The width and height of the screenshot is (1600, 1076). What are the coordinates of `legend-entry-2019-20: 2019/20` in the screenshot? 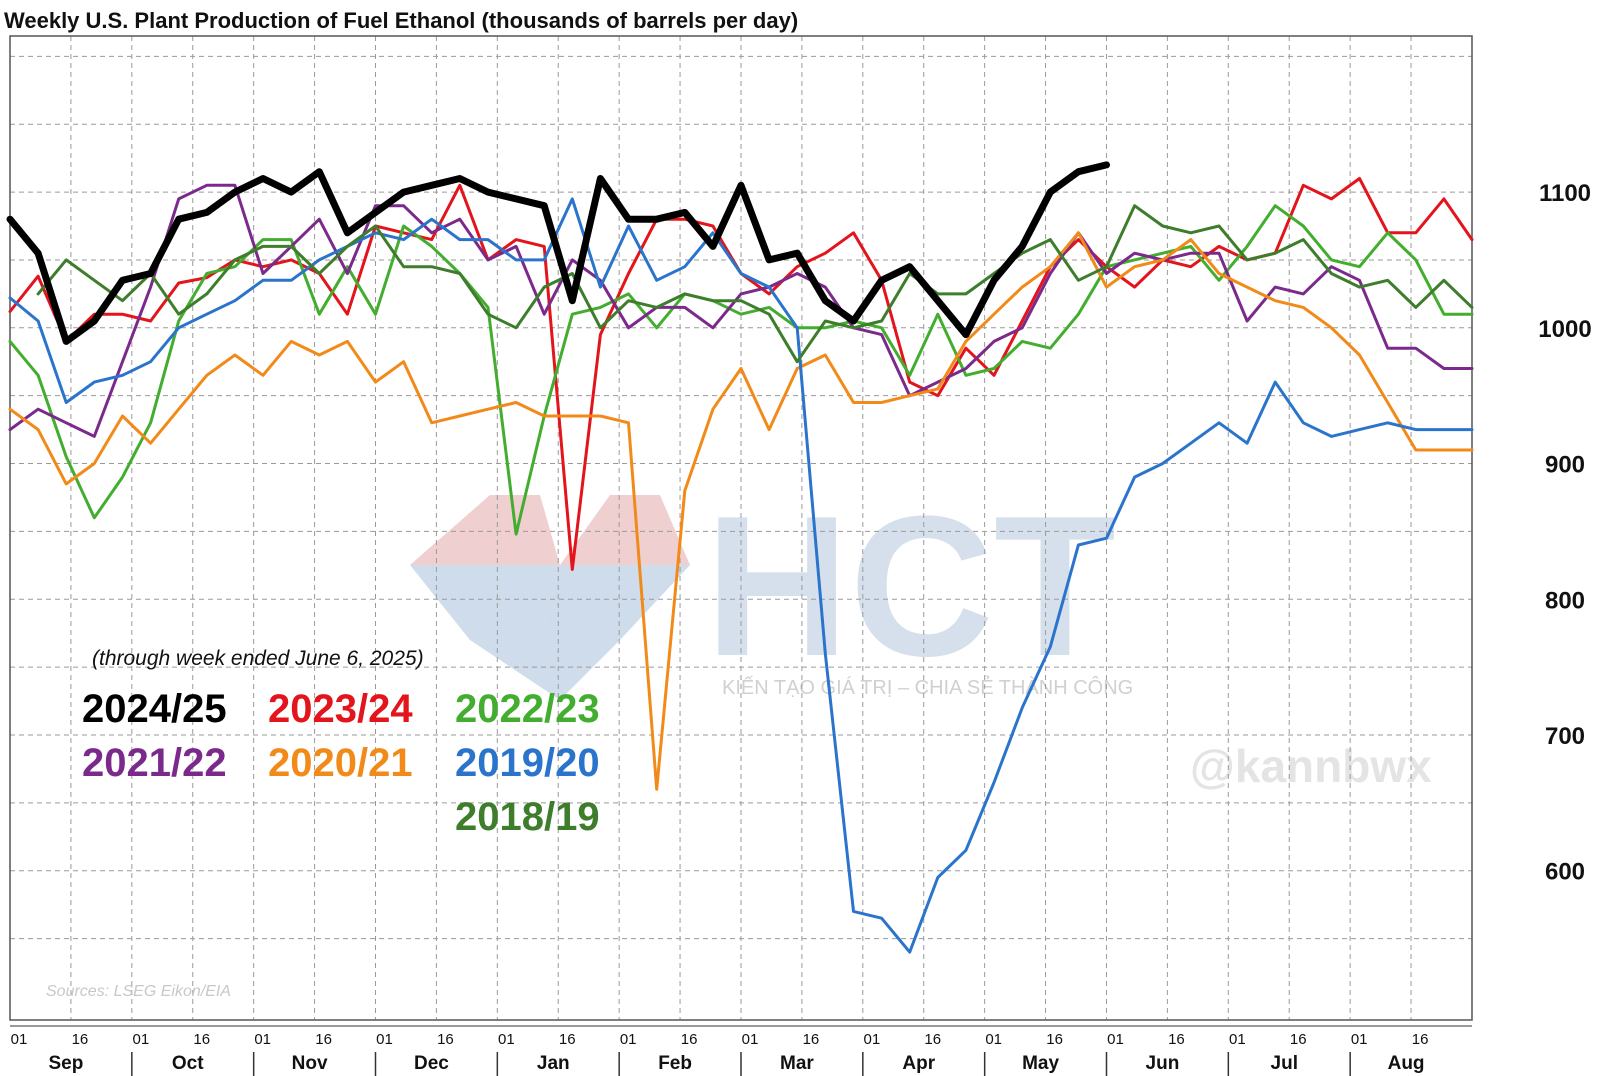 It's located at (527, 763).